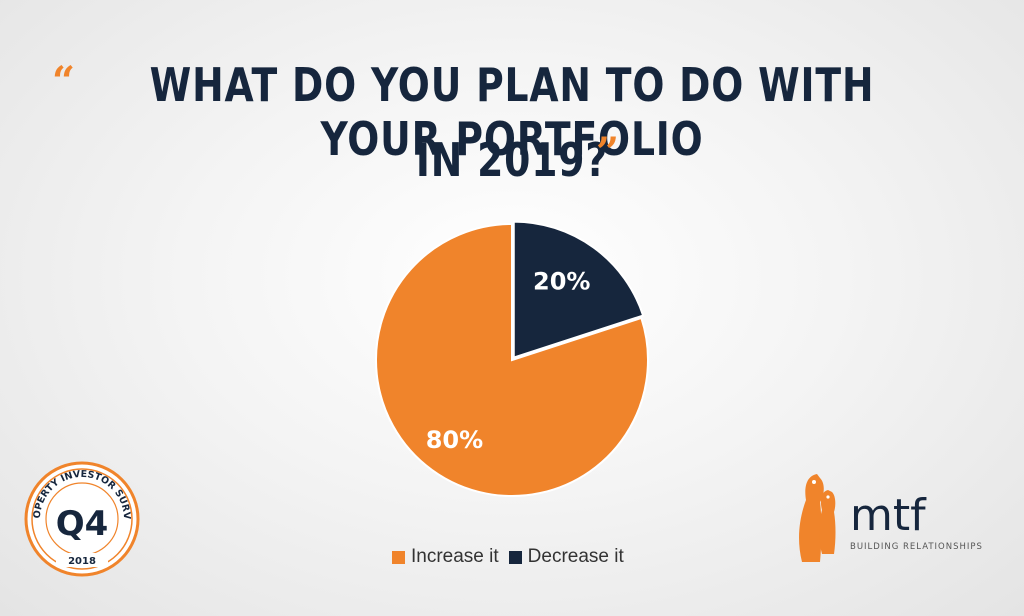 This screenshot has width=1024, height=616. What do you see at coordinates (512, 160) in the screenshot?
I see `page-title-line-2: IN 2019?` at bounding box center [512, 160].